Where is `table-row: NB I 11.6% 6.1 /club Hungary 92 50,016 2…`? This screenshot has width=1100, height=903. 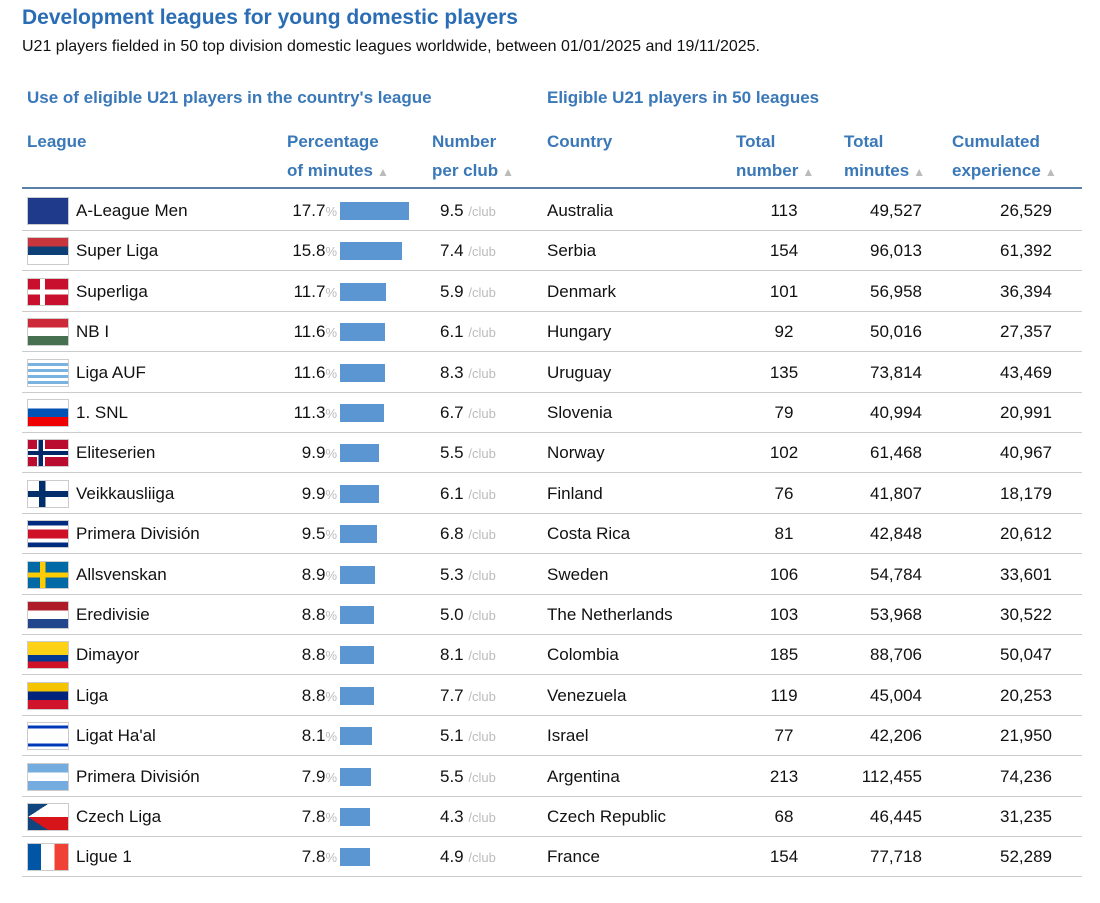 table-row: NB I 11.6% 6.1 /club Hungary 92 50,016 2… is located at coordinates (552, 332).